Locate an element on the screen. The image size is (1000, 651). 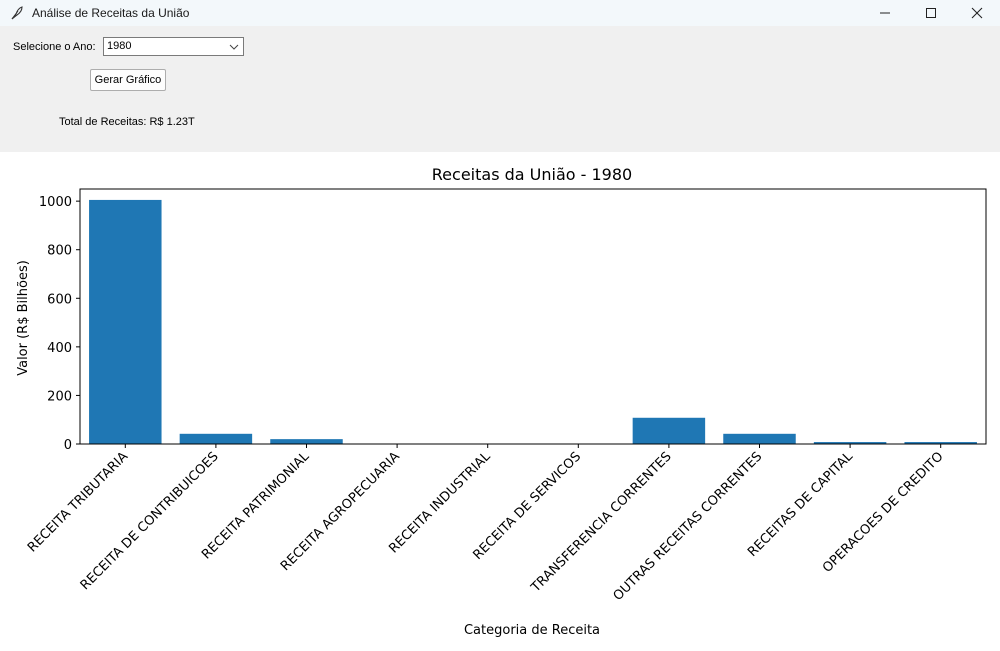
x-tick-label: OUTRAS RECEITAS CORRENTES is located at coordinates (688, 526).